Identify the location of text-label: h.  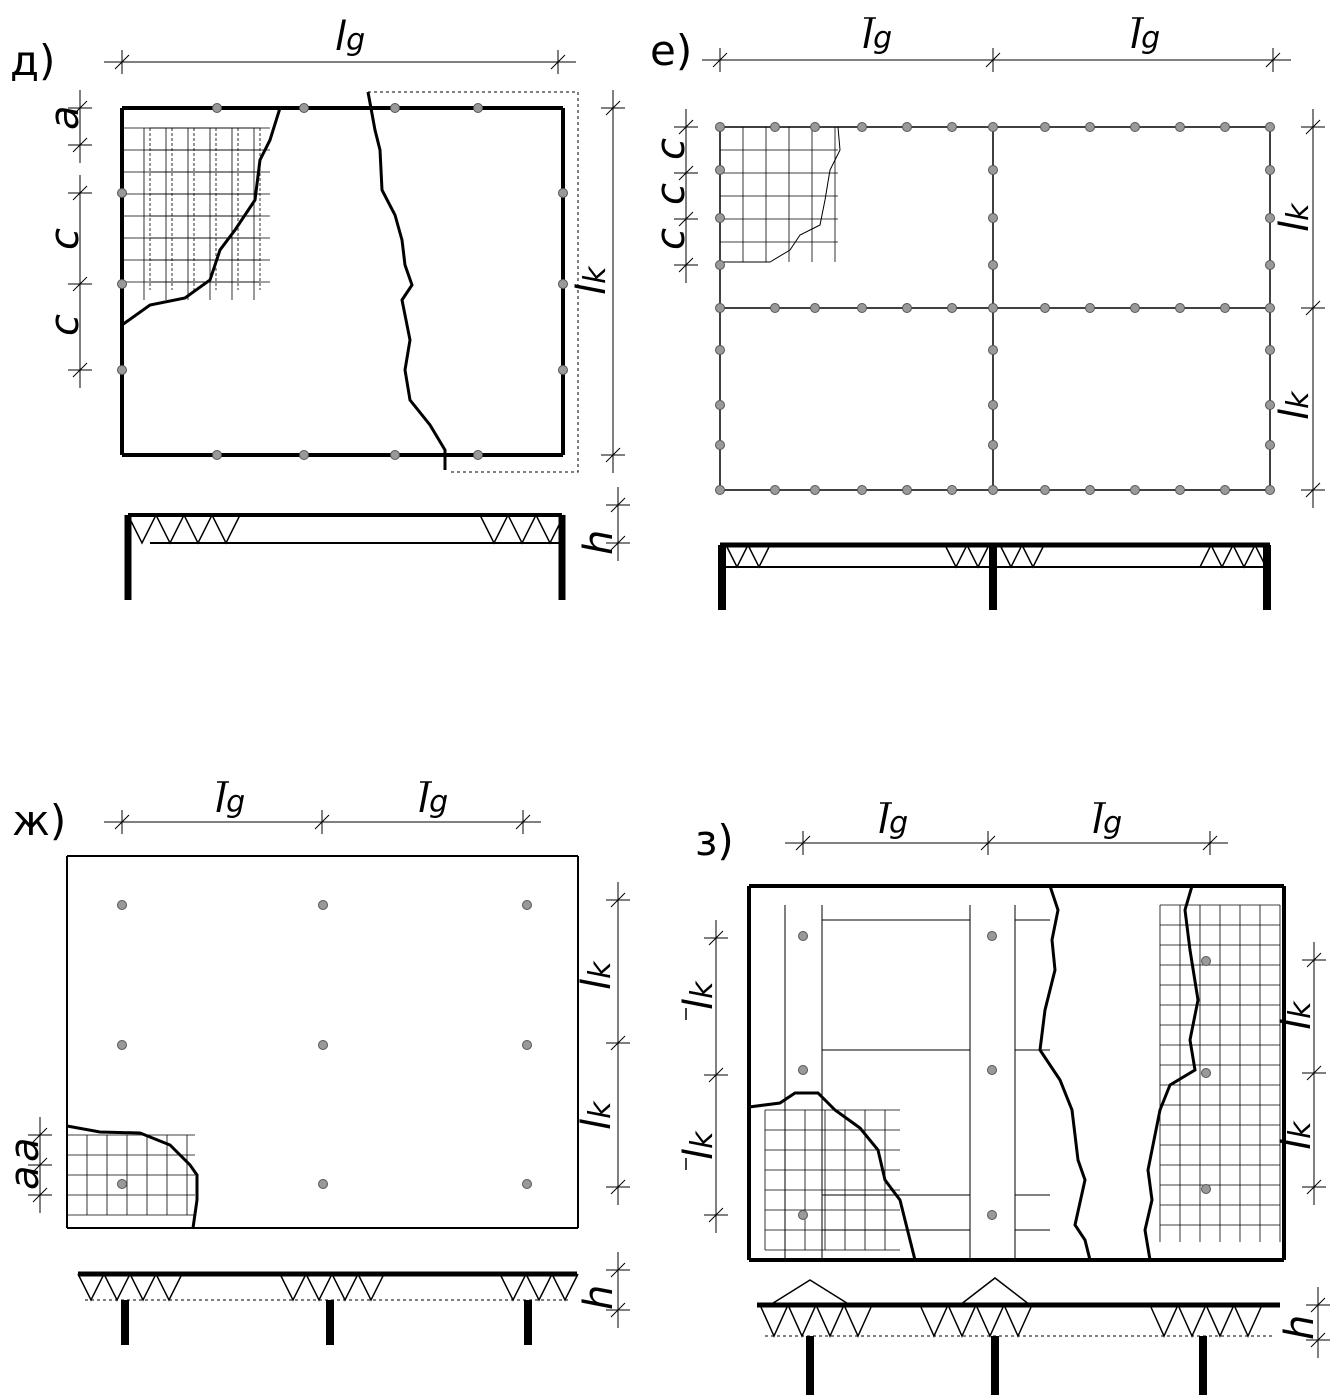
(599, 542).